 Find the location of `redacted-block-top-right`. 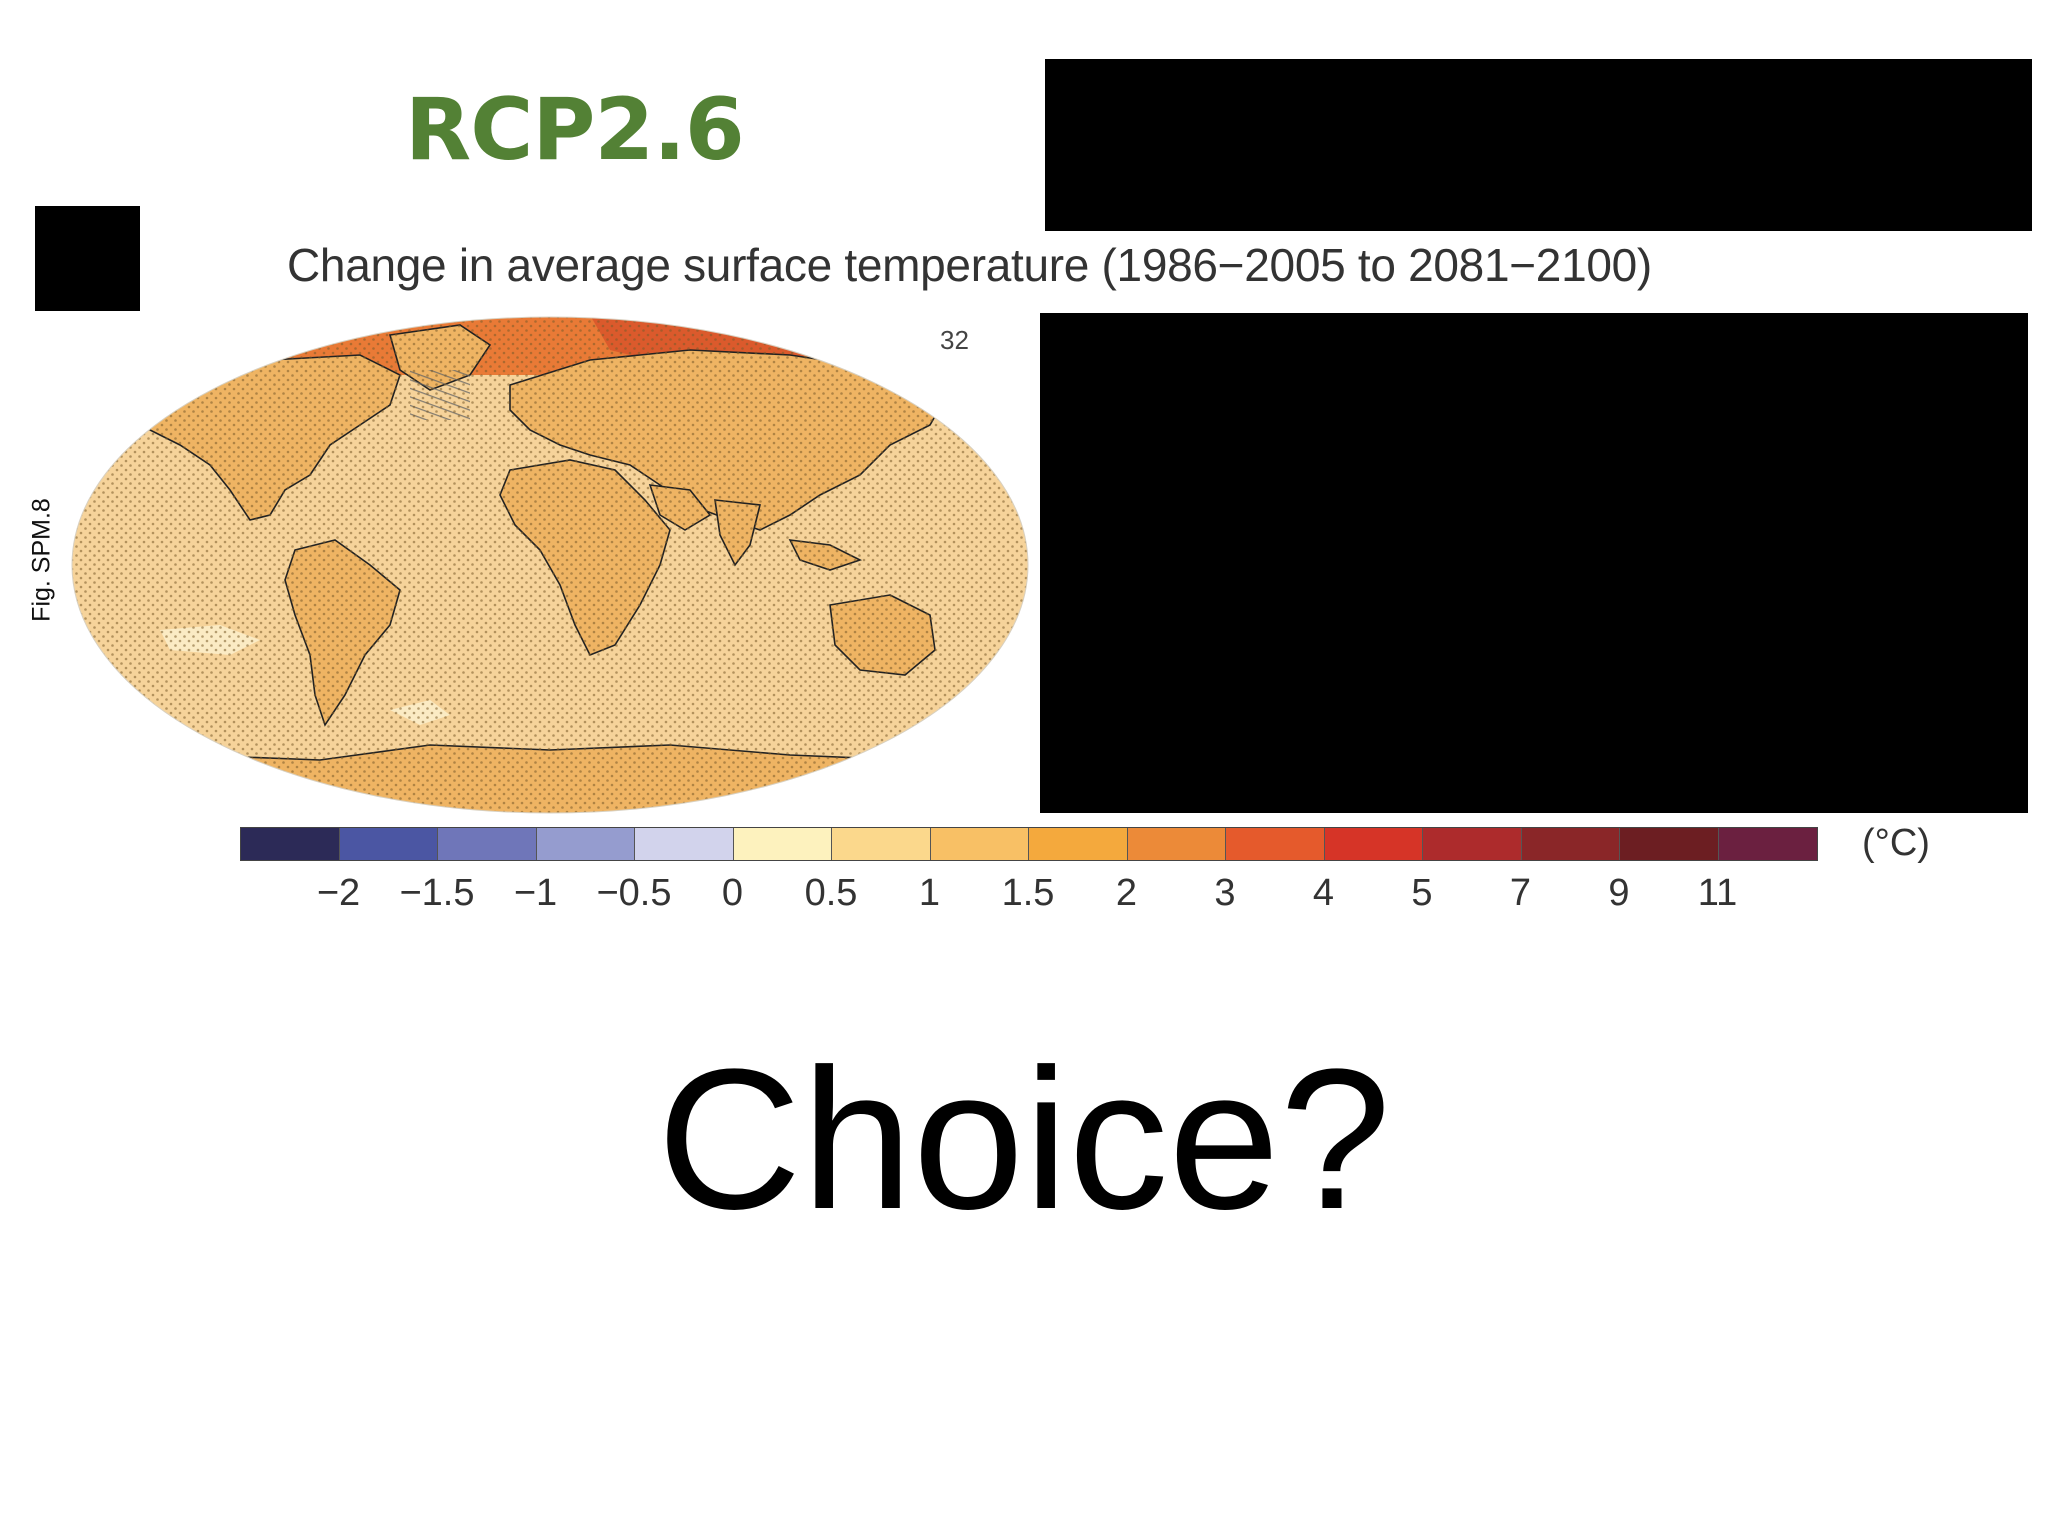

redacted-block-top-right is located at coordinates (1538, 145).